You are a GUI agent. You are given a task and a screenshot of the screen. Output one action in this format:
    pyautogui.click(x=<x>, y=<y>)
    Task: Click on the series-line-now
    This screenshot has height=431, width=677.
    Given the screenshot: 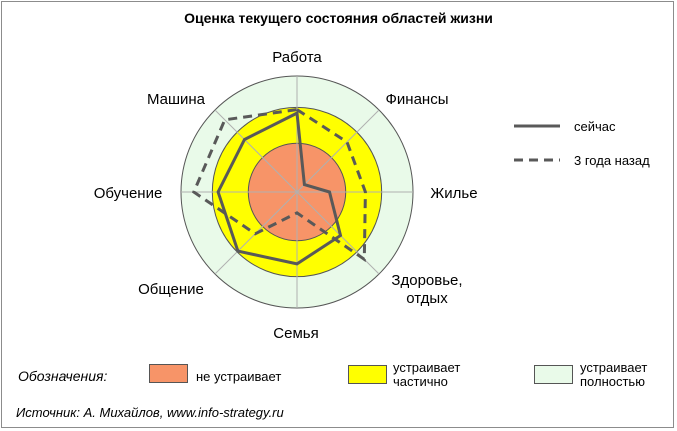 What is the action you would take?
    pyautogui.click(x=279, y=188)
    